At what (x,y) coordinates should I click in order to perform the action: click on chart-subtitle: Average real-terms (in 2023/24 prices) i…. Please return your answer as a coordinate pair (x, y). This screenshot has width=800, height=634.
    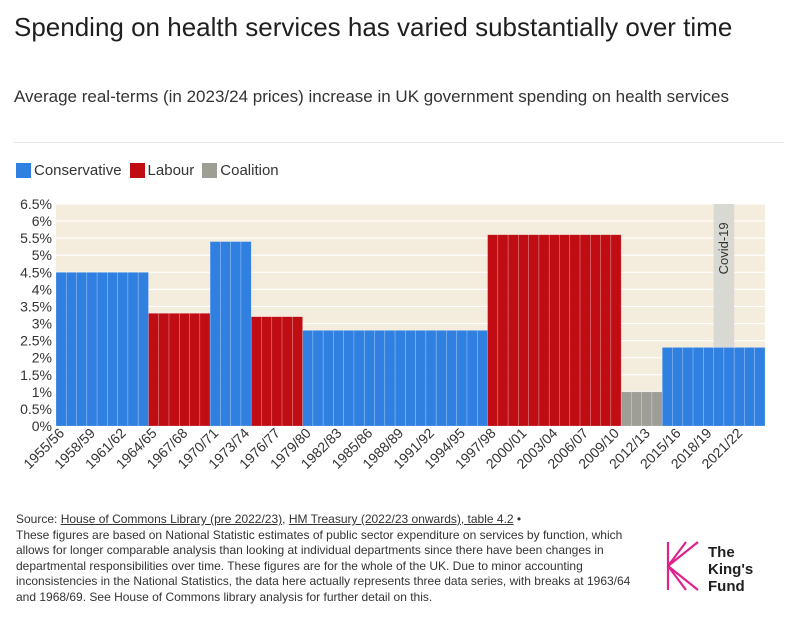
    Looking at the image, I should click on (372, 96).